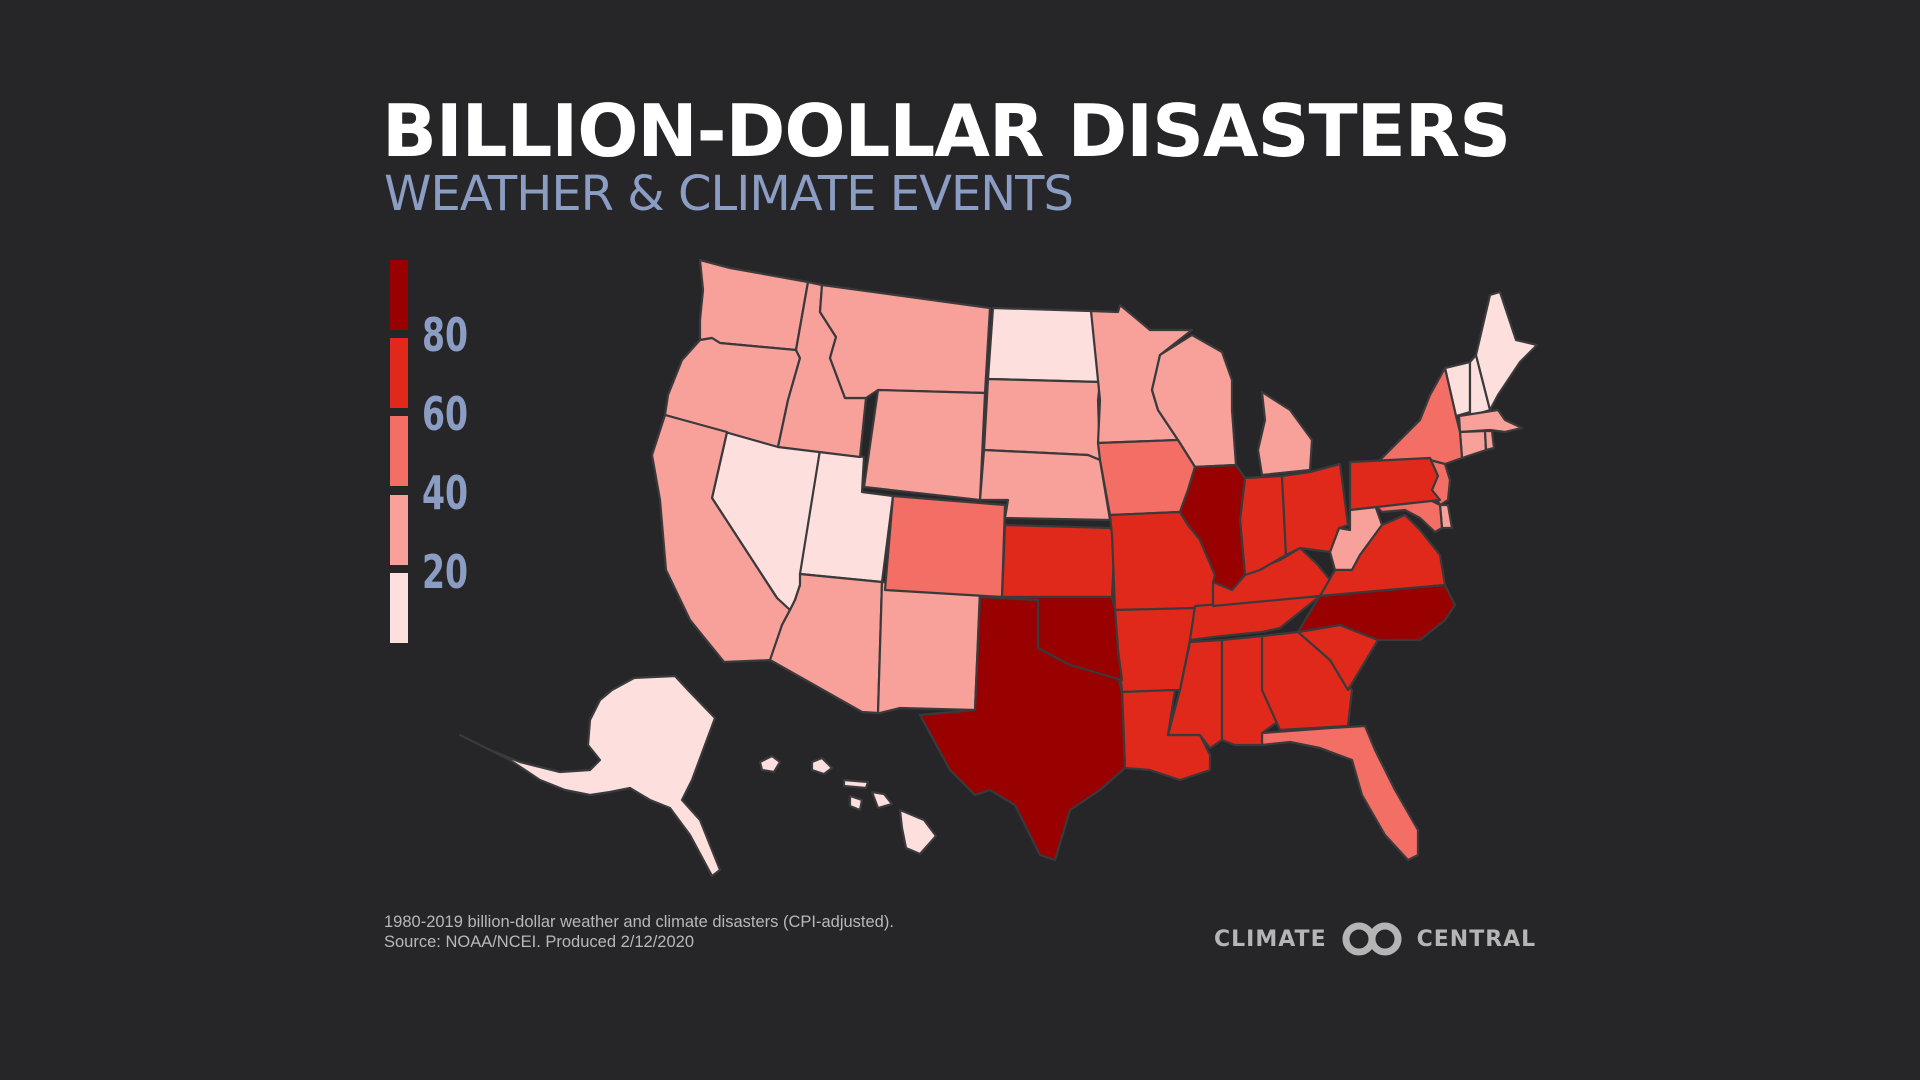 The width and height of the screenshot is (1920, 1080). What do you see at coordinates (1285, 433) in the screenshot?
I see `state-mi` at bounding box center [1285, 433].